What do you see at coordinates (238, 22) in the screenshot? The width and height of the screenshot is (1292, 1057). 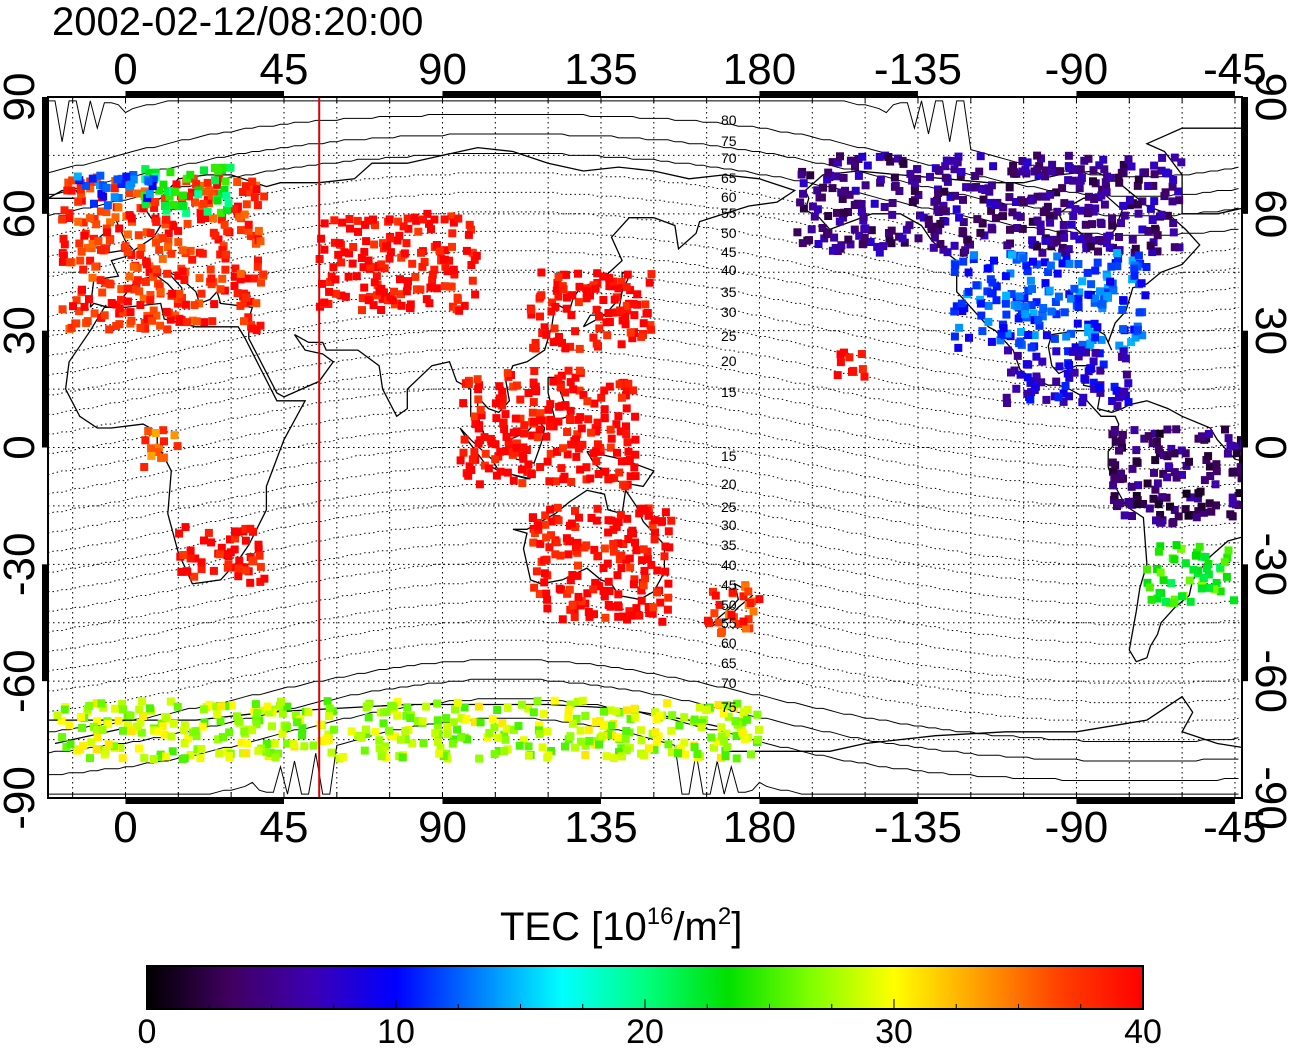 I see `timestamp-title: 2002-02-12/08:20:00` at bounding box center [238, 22].